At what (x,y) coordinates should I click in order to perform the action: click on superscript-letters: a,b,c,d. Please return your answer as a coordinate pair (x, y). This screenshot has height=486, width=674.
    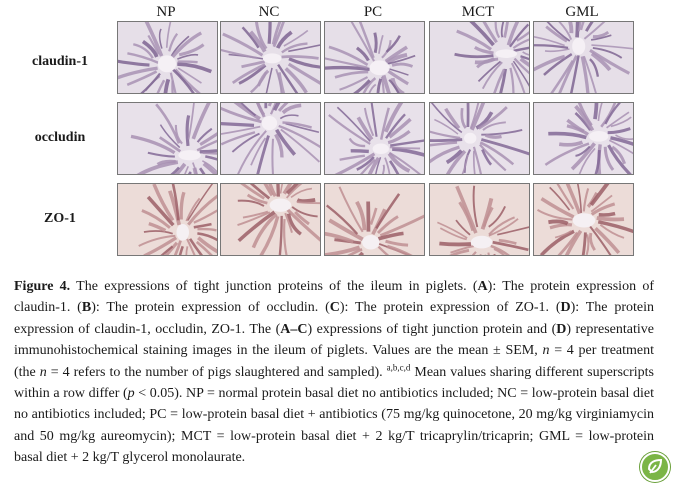
    Looking at the image, I should click on (398, 366).